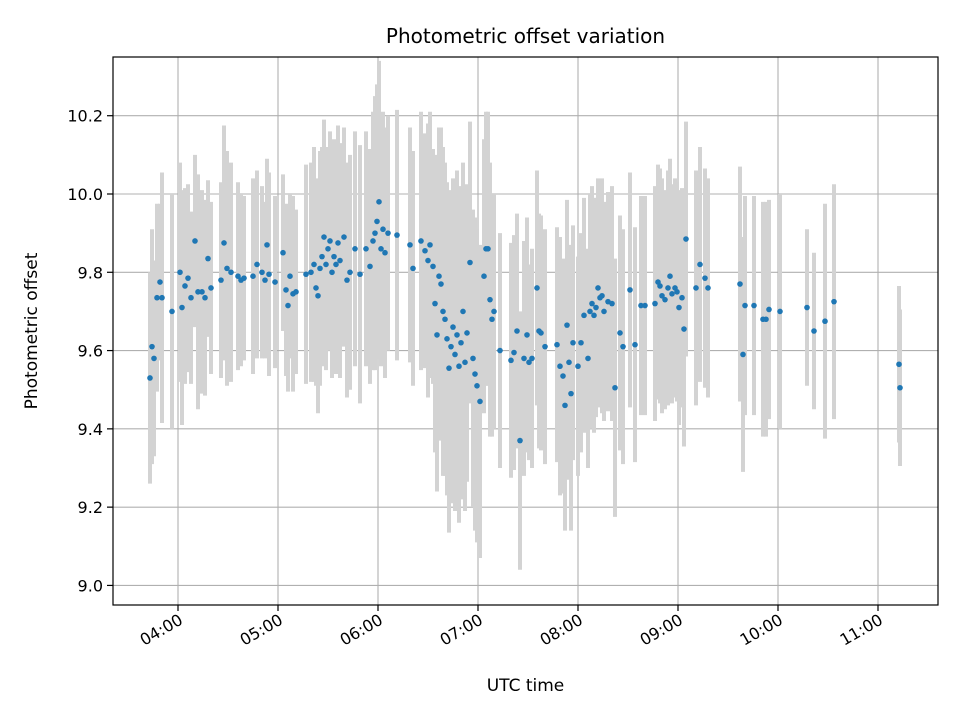 The width and height of the screenshot is (960, 720). What do you see at coordinates (85, 116) in the screenshot?
I see `y-tick-label: 10.2` at bounding box center [85, 116].